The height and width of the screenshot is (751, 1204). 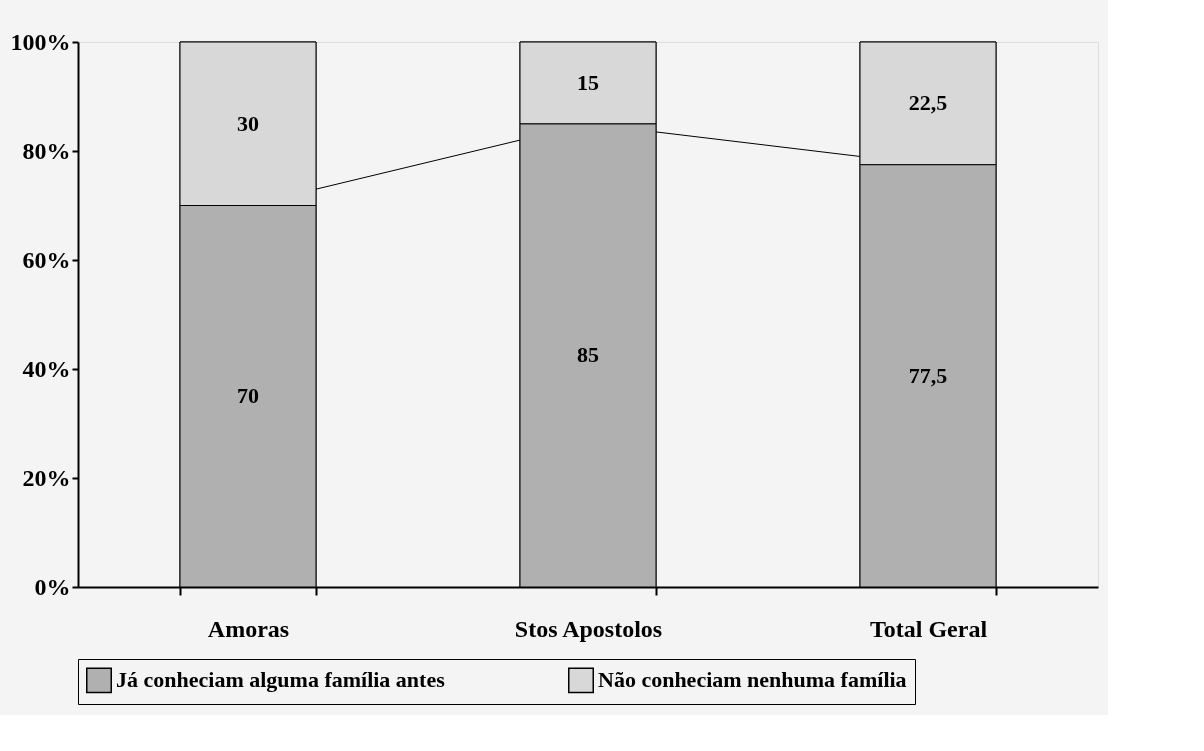 What do you see at coordinates (928, 103) in the screenshot?
I see `data-label: 22,5` at bounding box center [928, 103].